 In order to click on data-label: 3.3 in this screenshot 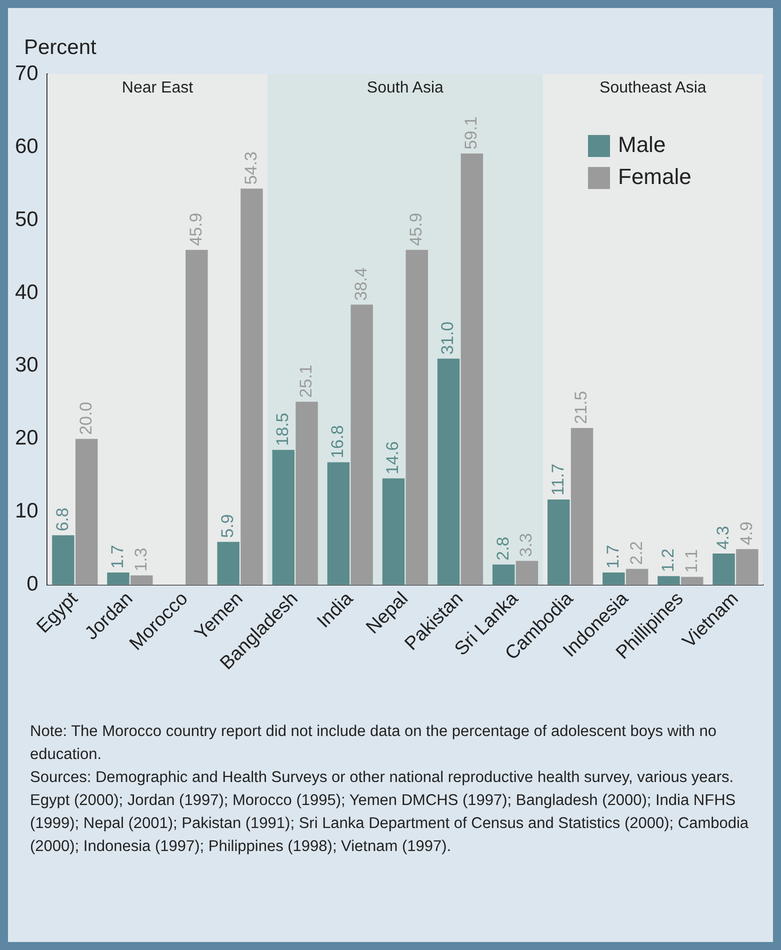, I will do `click(526, 545)`.